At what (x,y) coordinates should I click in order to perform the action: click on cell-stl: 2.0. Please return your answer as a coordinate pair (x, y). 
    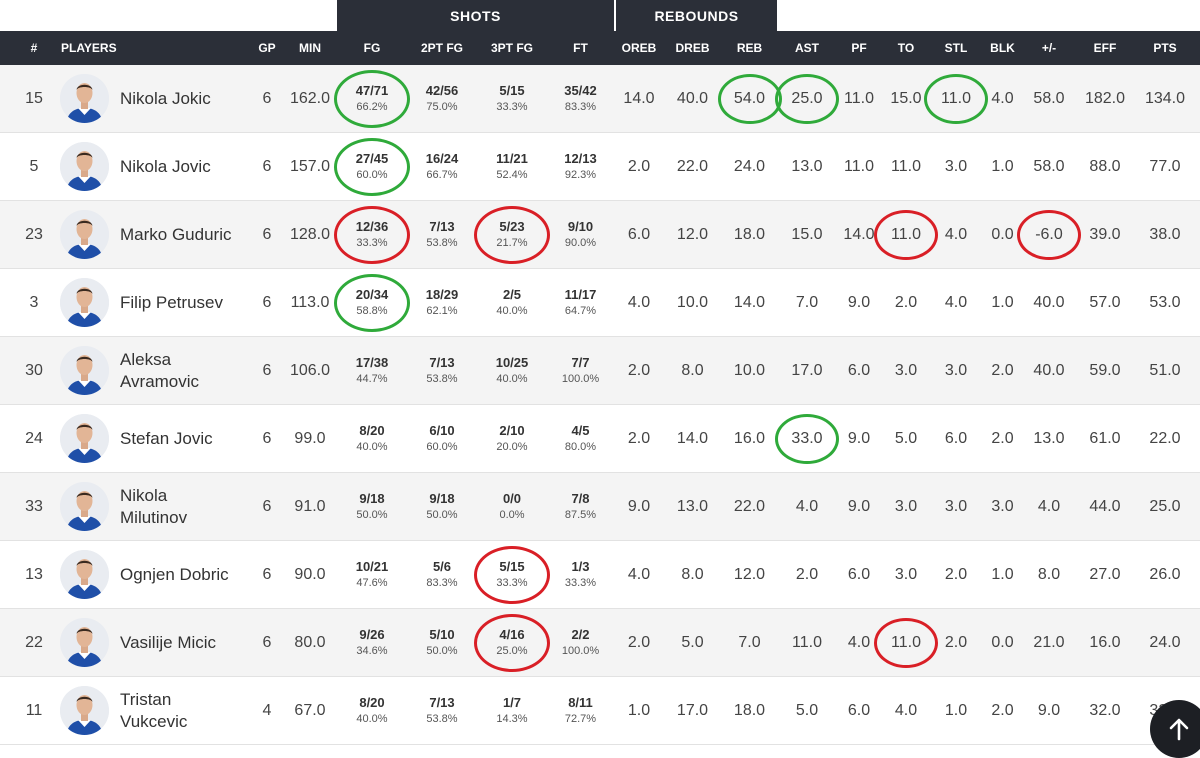
    Looking at the image, I should click on (956, 642).